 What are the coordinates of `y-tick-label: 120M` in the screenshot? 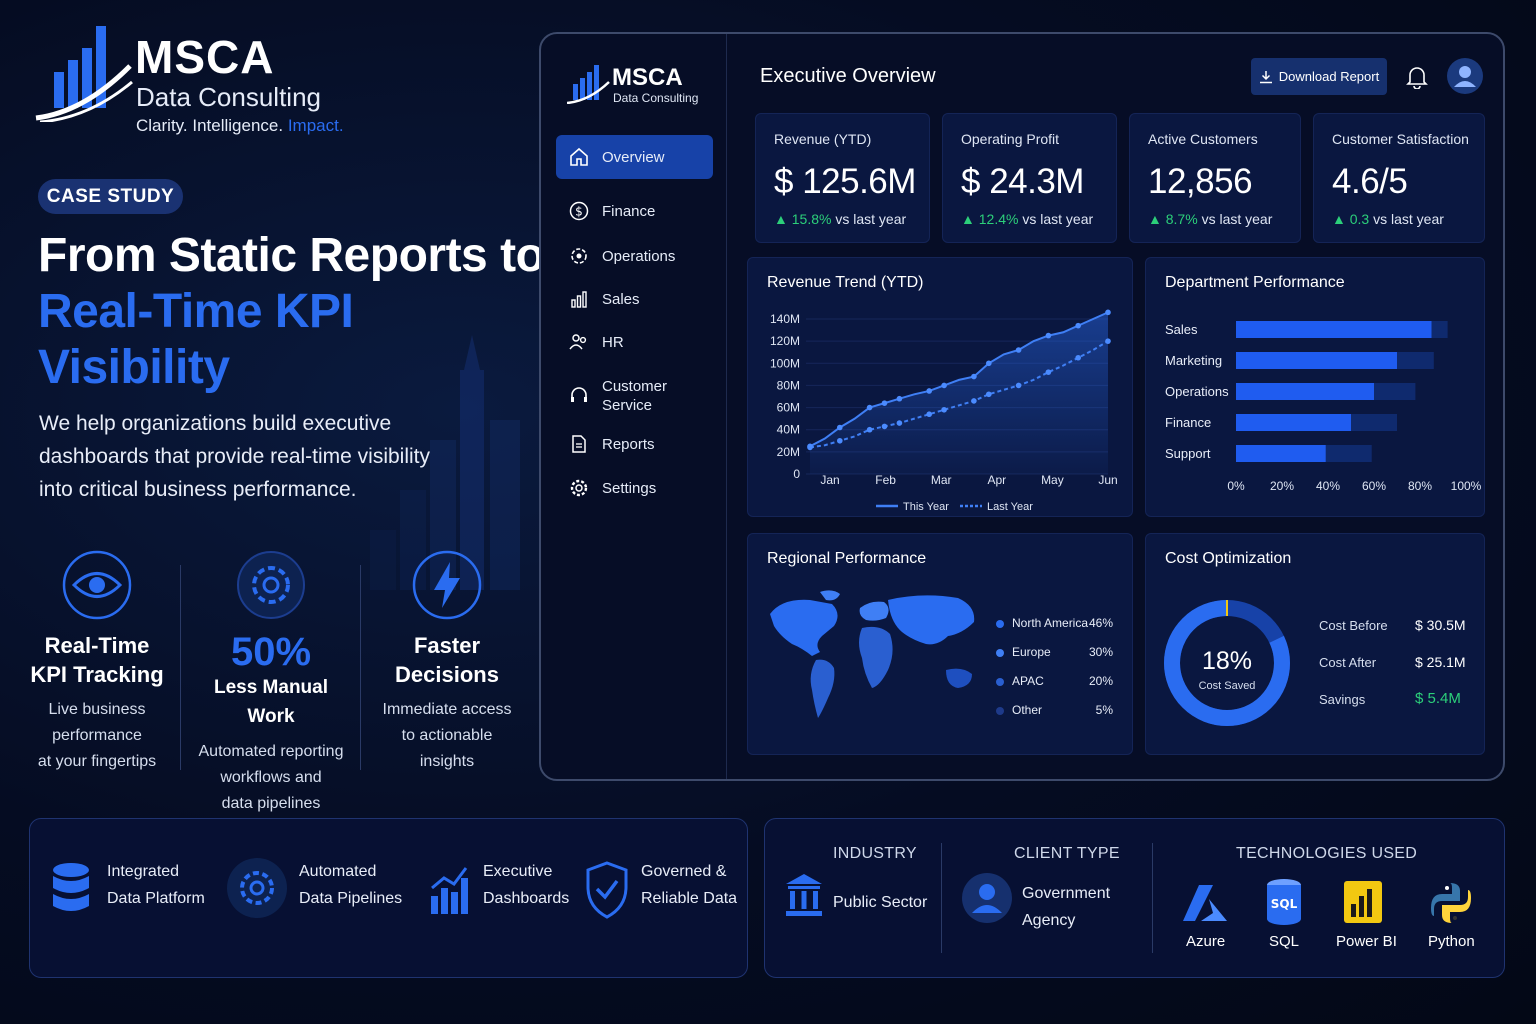 It's located at (785, 341).